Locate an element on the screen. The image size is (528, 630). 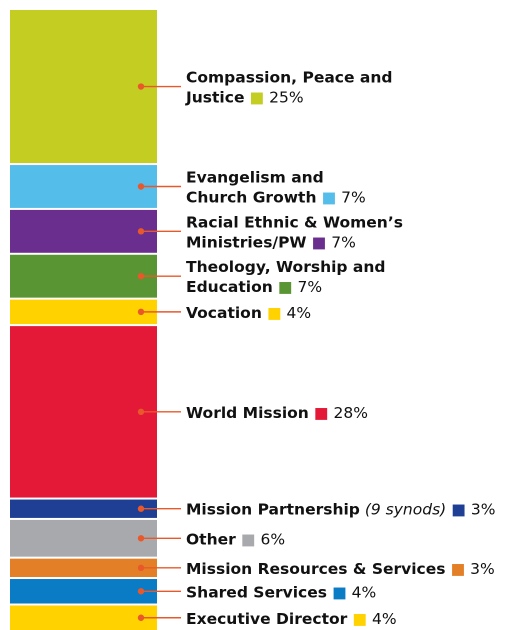
bar-mission-resources-services is located at coordinates (83, 568).